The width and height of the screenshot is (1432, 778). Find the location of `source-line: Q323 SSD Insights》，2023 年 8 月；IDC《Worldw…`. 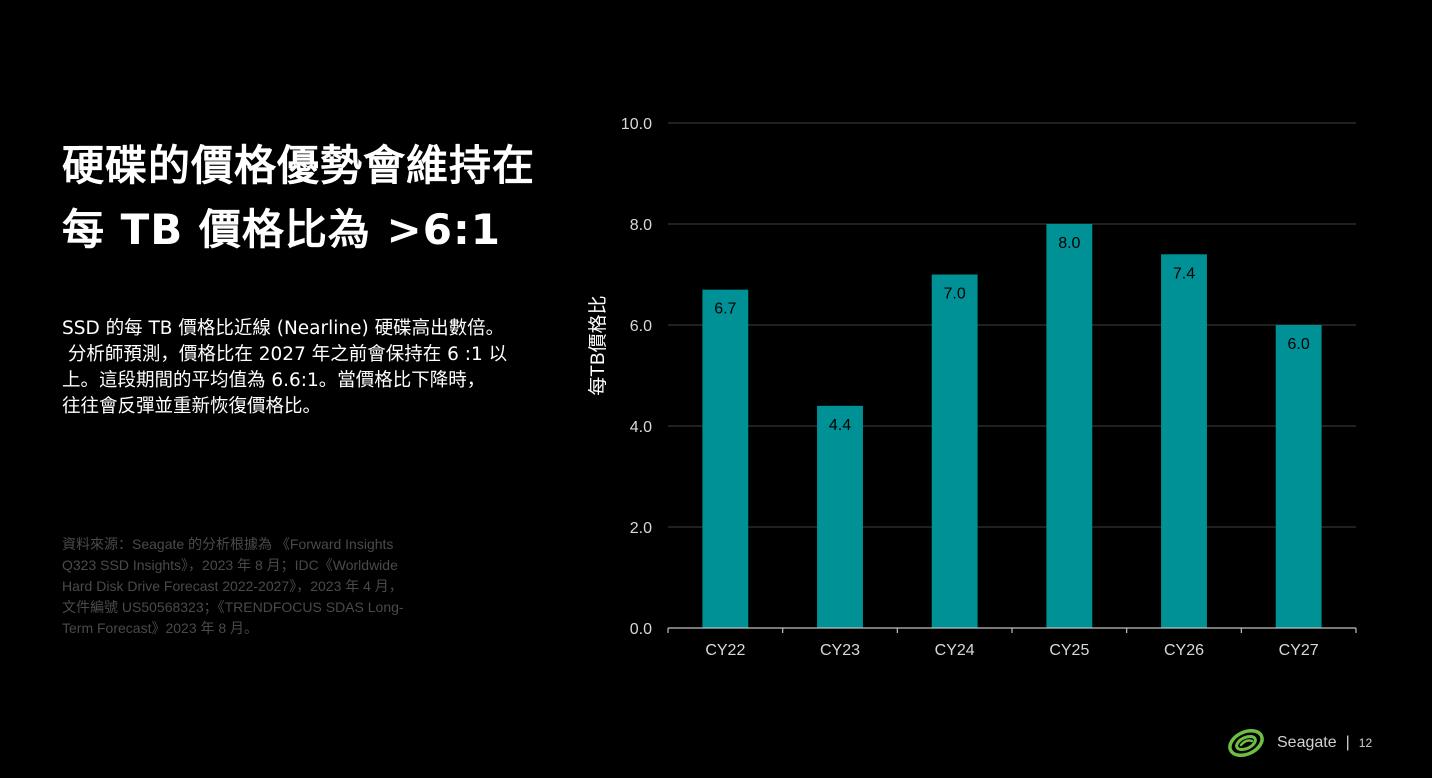

source-line: Q323 SSD Insights》，2023 年 8 月；IDC《Worldw… is located at coordinates (230, 565).